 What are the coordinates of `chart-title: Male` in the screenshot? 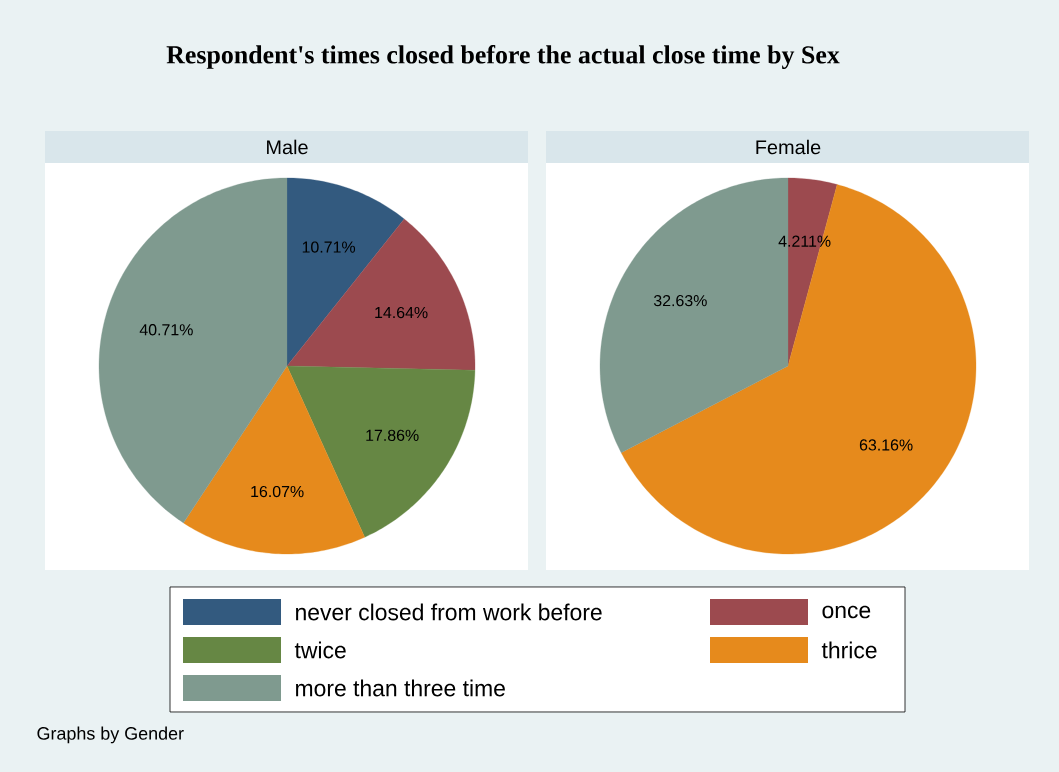 It's located at (287, 147).